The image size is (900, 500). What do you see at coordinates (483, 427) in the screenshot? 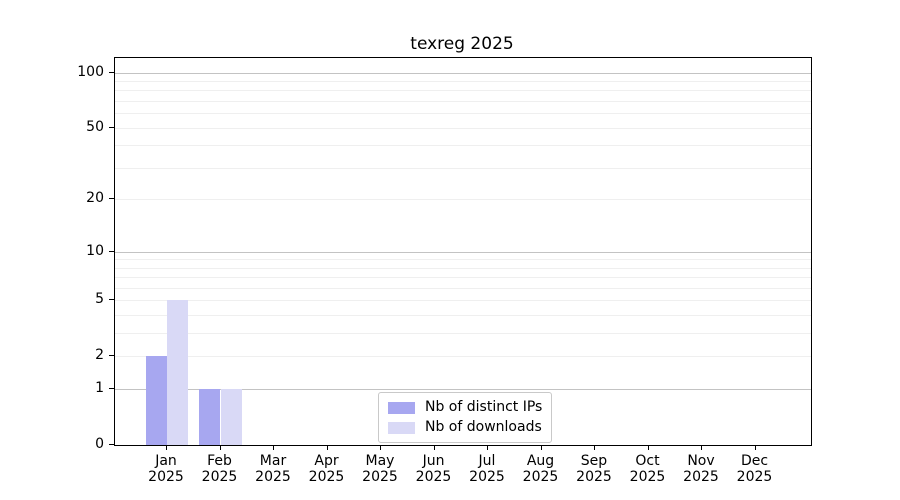
I see `legend-label-downloads: Nb of downloads` at bounding box center [483, 427].